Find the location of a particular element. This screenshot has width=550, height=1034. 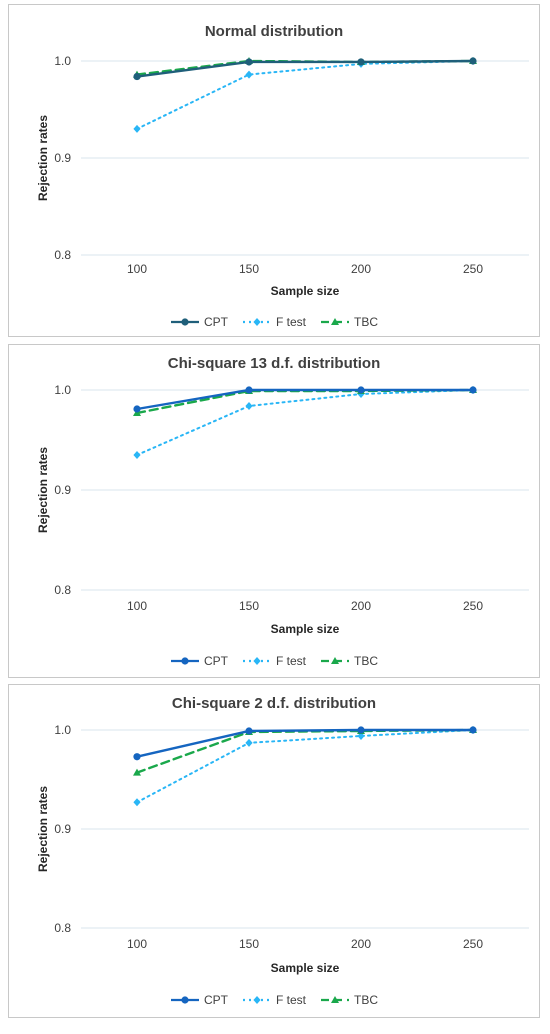

chart-title: Chi-square 2 d.f. distribution is located at coordinates (274, 703).